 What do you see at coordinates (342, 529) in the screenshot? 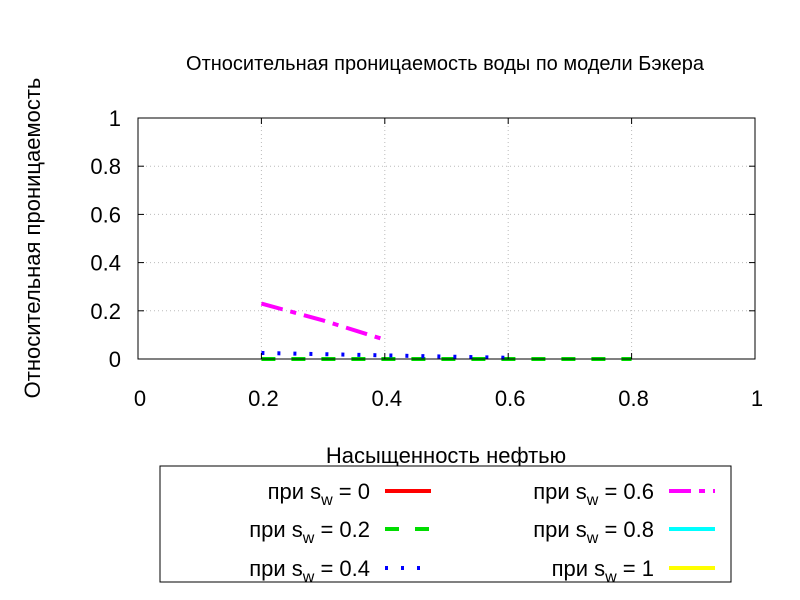
I see `legend-label-suffix: = 0.2` at bounding box center [342, 529].